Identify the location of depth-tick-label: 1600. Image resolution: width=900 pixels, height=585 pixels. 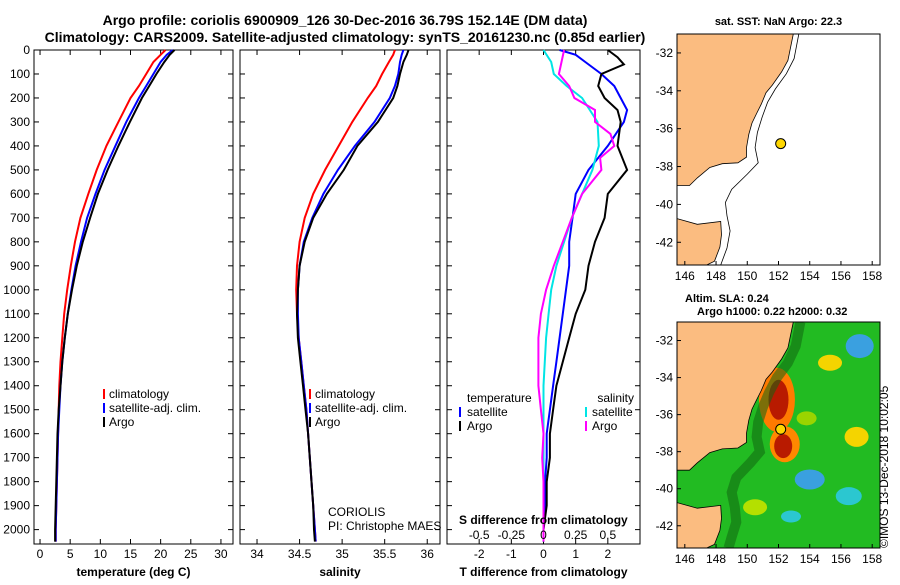
(16, 434).